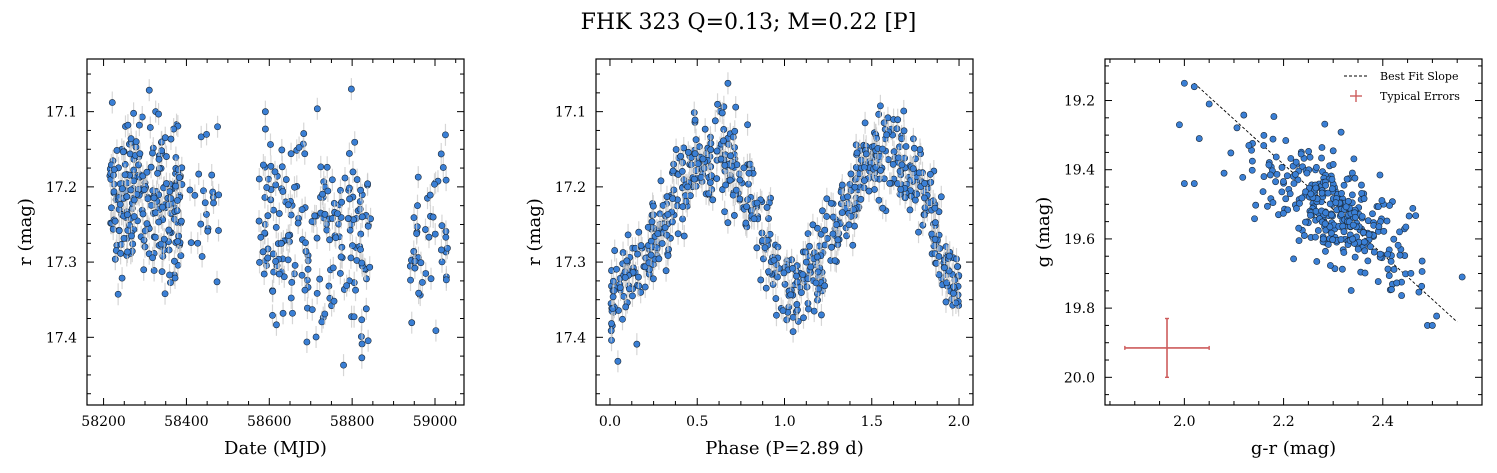 Image resolution: width=1497 pixels, height=473 pixels. I want to click on y-axis-label: r (mag), so click(534, 232).